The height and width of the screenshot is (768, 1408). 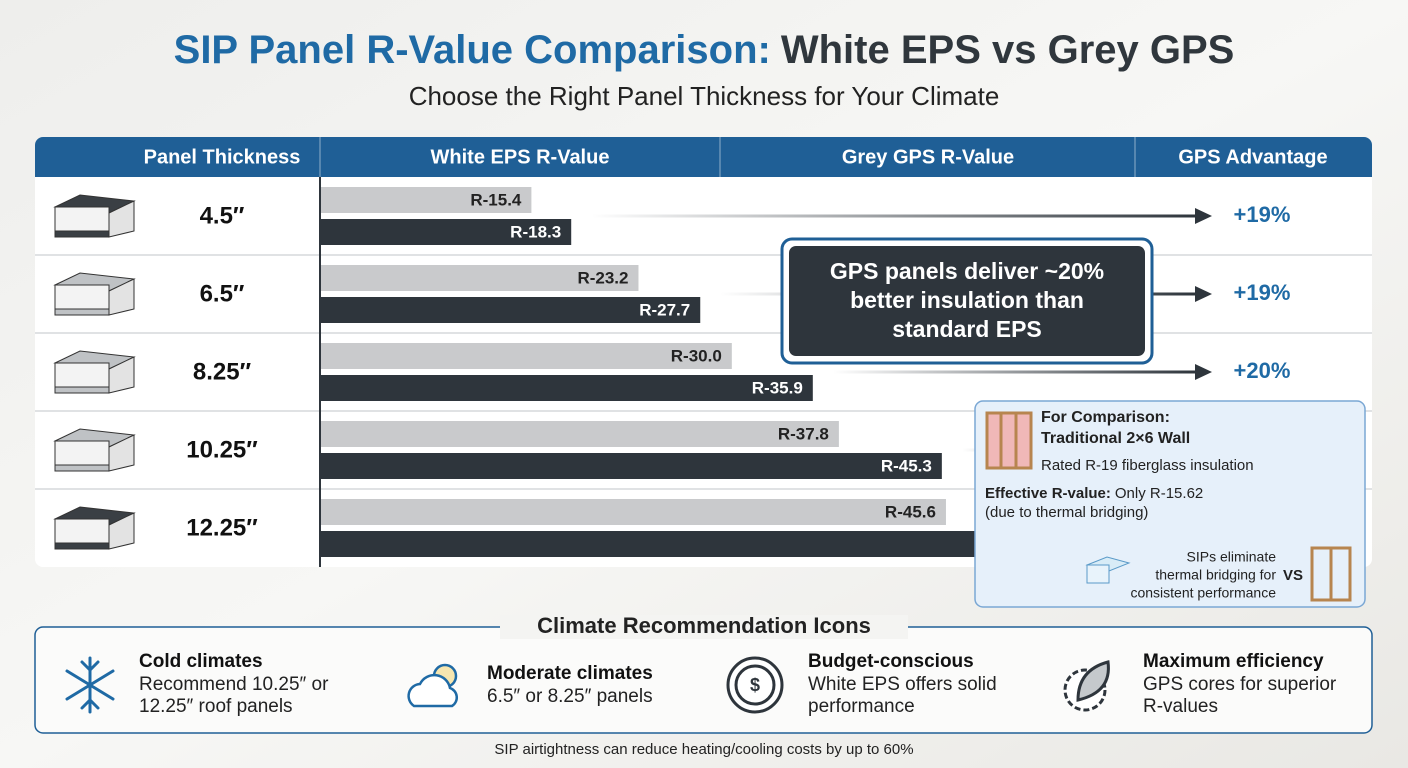 What do you see at coordinates (1159, 493) in the screenshot?
I see `effective-text: Only R-15.62` at bounding box center [1159, 493].